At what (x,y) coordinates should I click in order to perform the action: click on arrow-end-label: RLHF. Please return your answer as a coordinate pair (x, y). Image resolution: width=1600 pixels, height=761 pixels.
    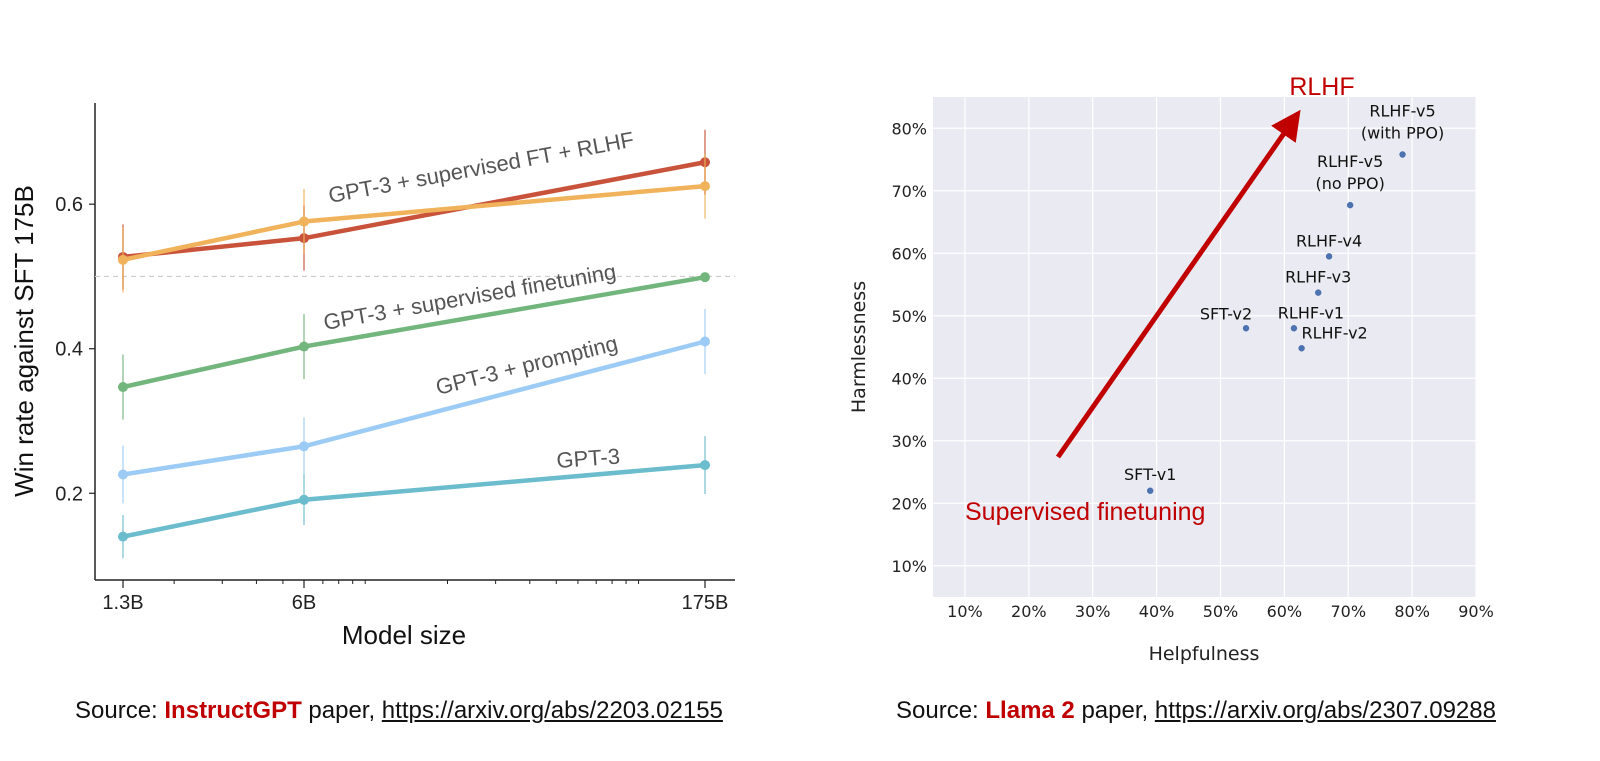
    Looking at the image, I should click on (1321, 87).